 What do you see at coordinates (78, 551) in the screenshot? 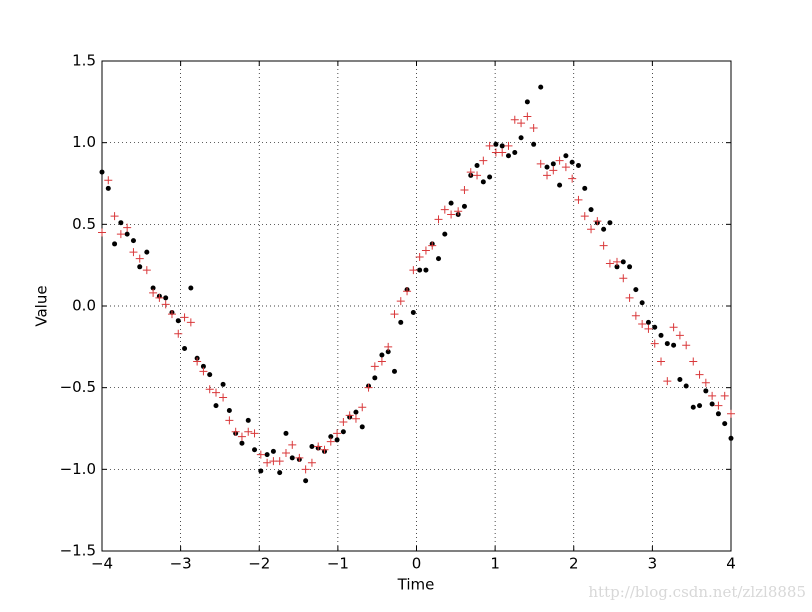
I see `y-tick-label: −1.5` at bounding box center [78, 551].